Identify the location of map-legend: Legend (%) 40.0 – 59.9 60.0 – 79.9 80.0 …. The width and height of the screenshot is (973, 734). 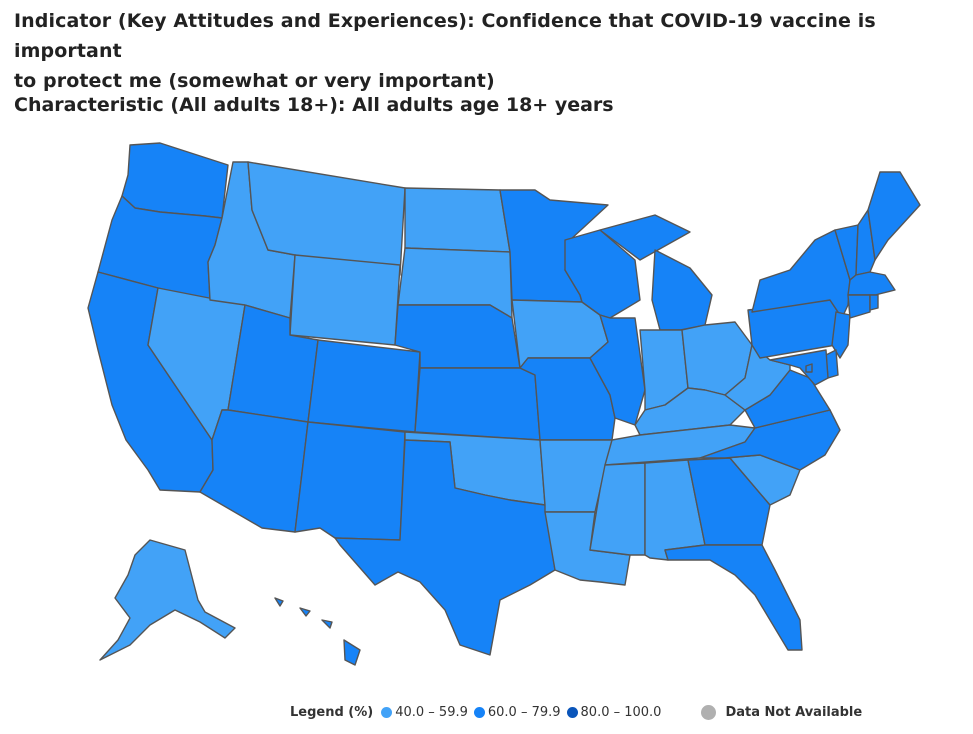
(579, 712).